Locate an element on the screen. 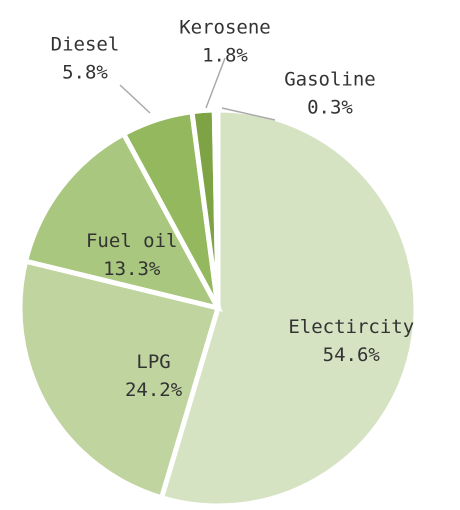 This screenshot has height=510, width=460. category-label: Electircity is located at coordinates (351, 327).